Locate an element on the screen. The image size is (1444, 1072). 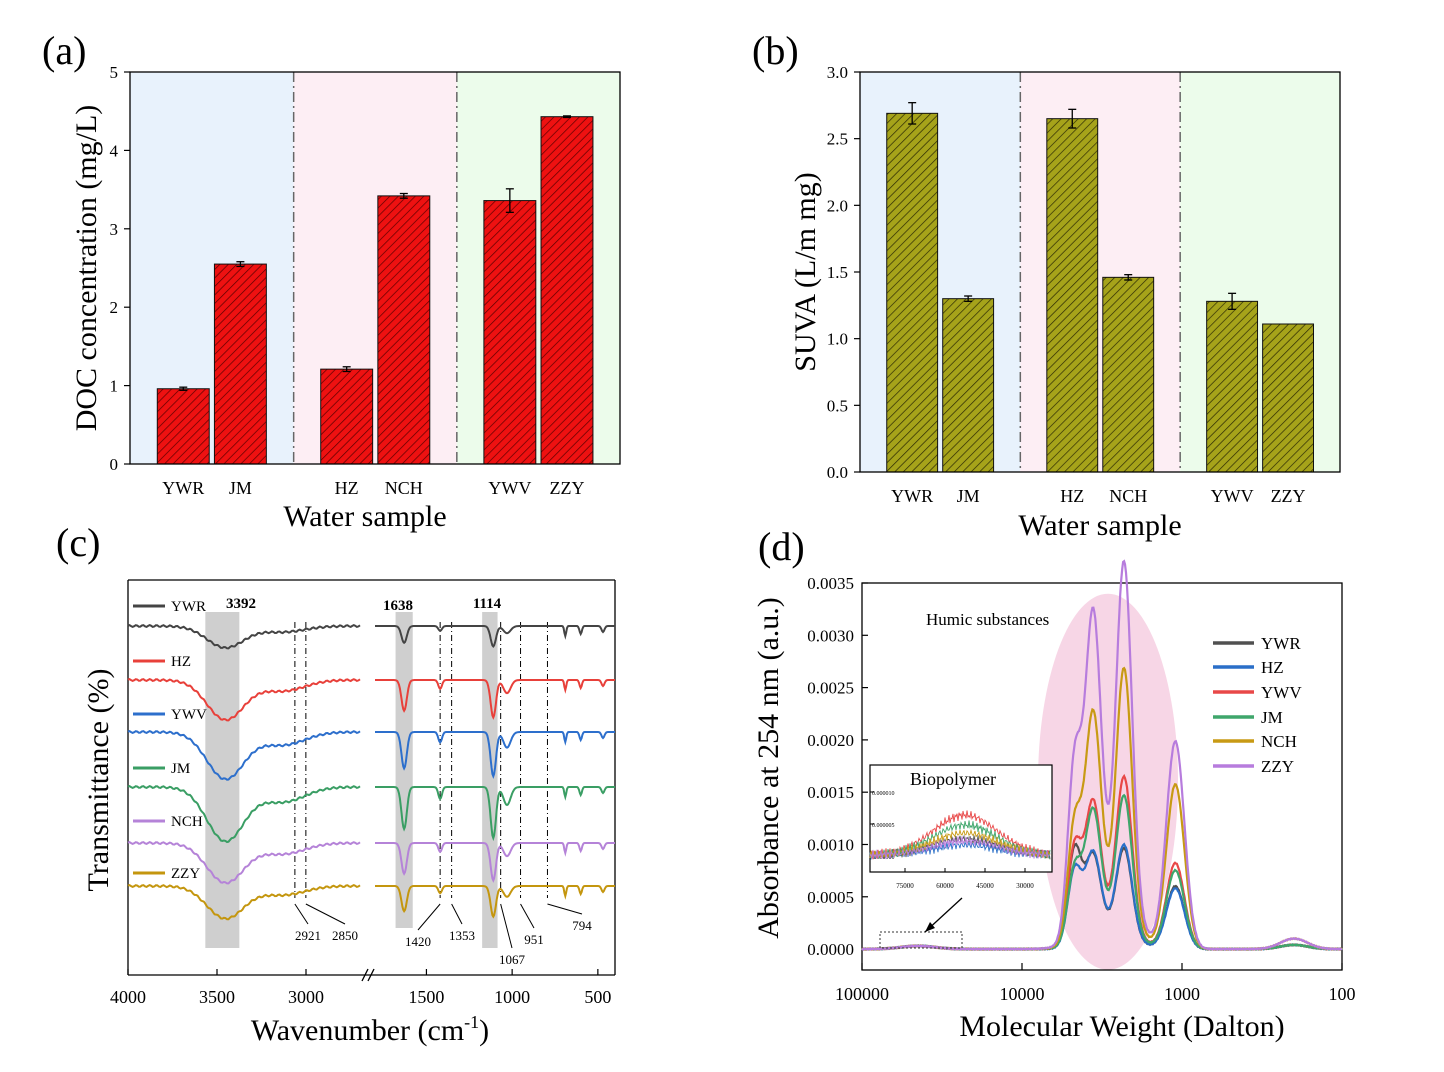
peak-label: 1067 is located at coordinates (512, 959).